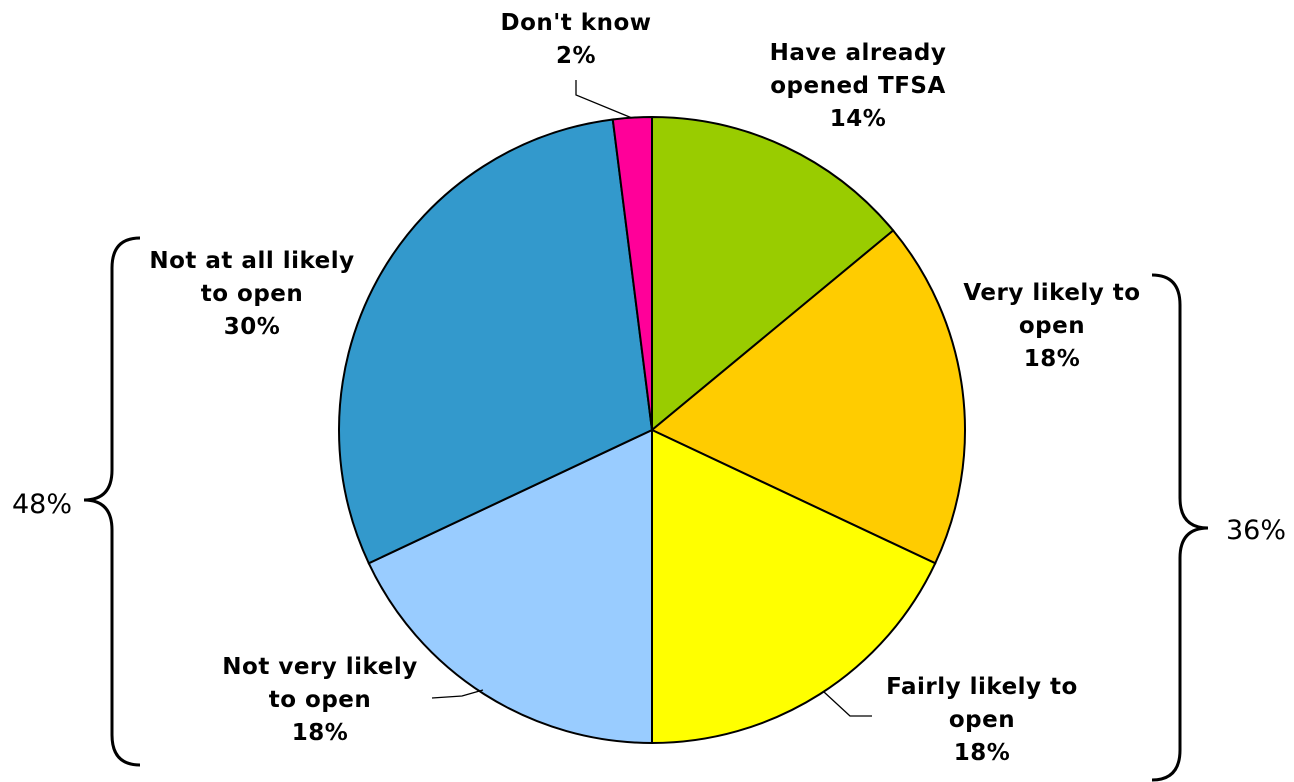 Image resolution: width=1294 pixels, height=782 pixels. Describe the element at coordinates (858, 86) in the screenshot. I see `slice-label: Have already opened TFSA 14%` at that location.